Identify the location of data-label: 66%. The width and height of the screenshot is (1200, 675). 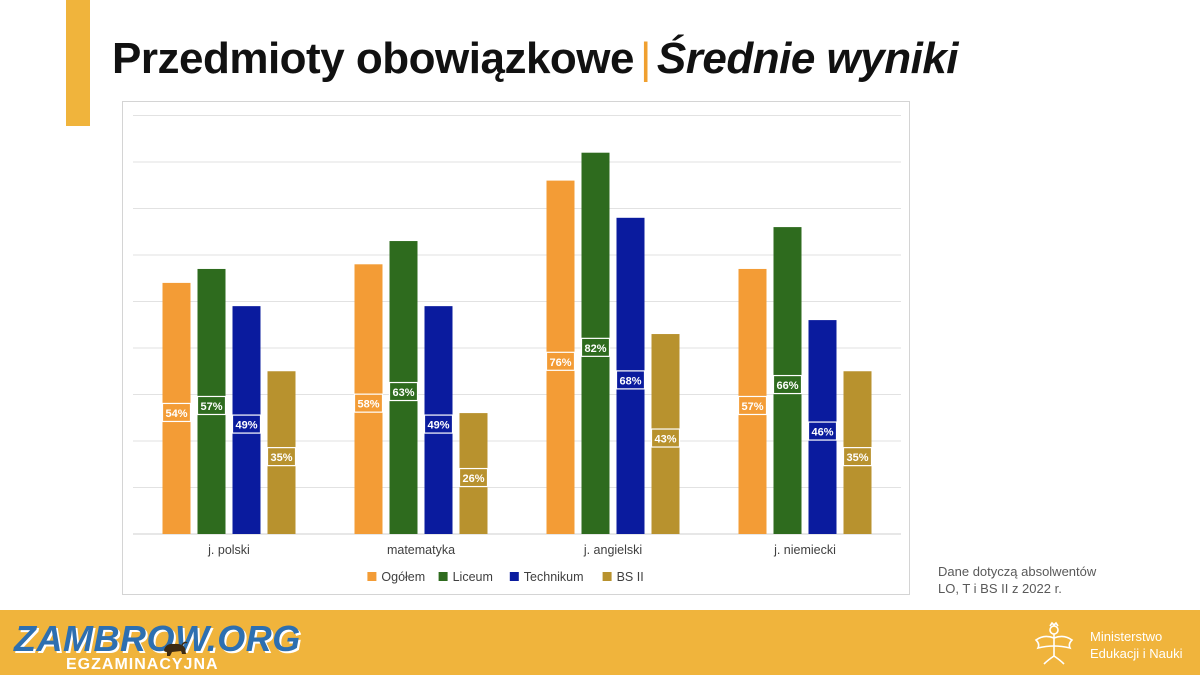
(787, 386).